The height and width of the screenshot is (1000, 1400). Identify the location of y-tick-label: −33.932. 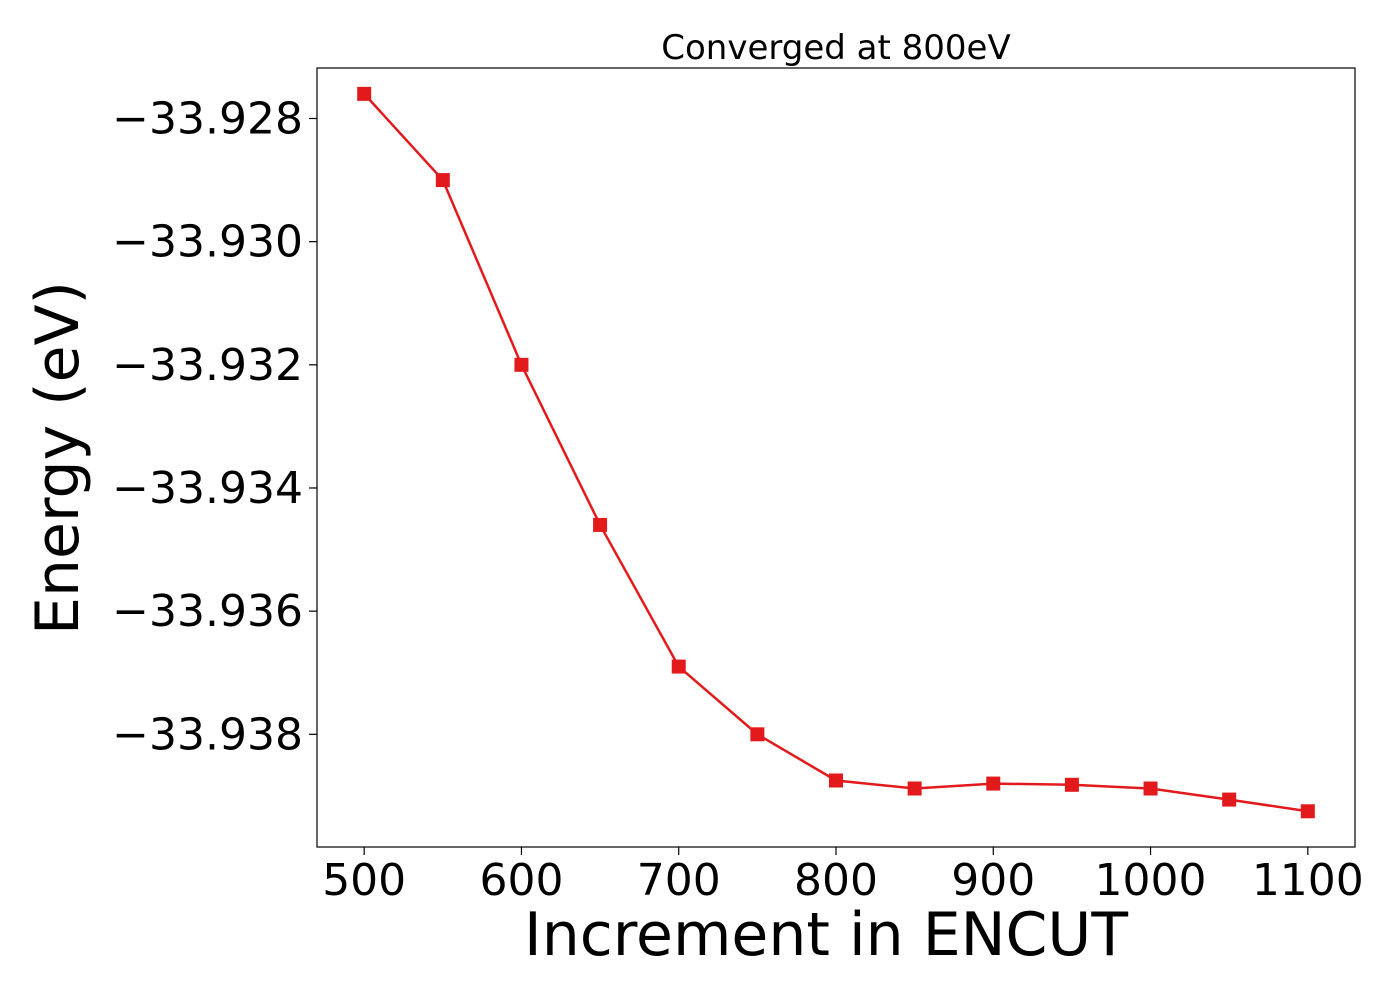
(207, 365).